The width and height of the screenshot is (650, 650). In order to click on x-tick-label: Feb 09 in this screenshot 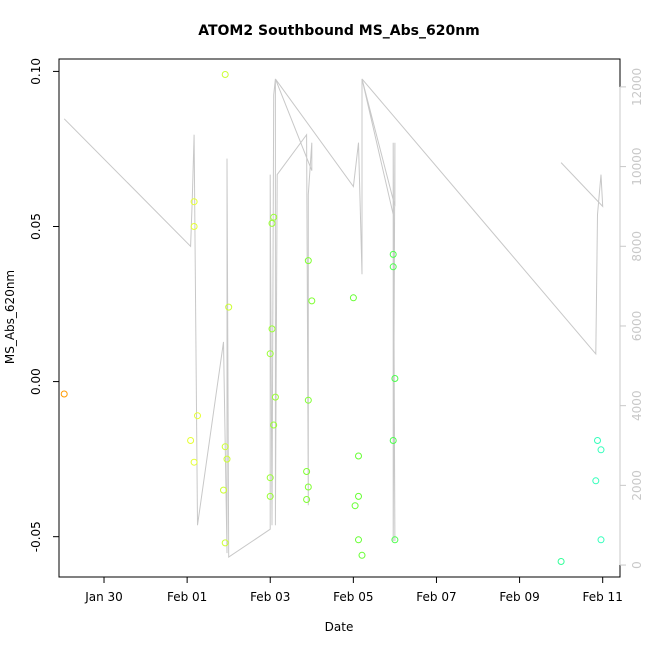, I will do `click(519, 597)`.